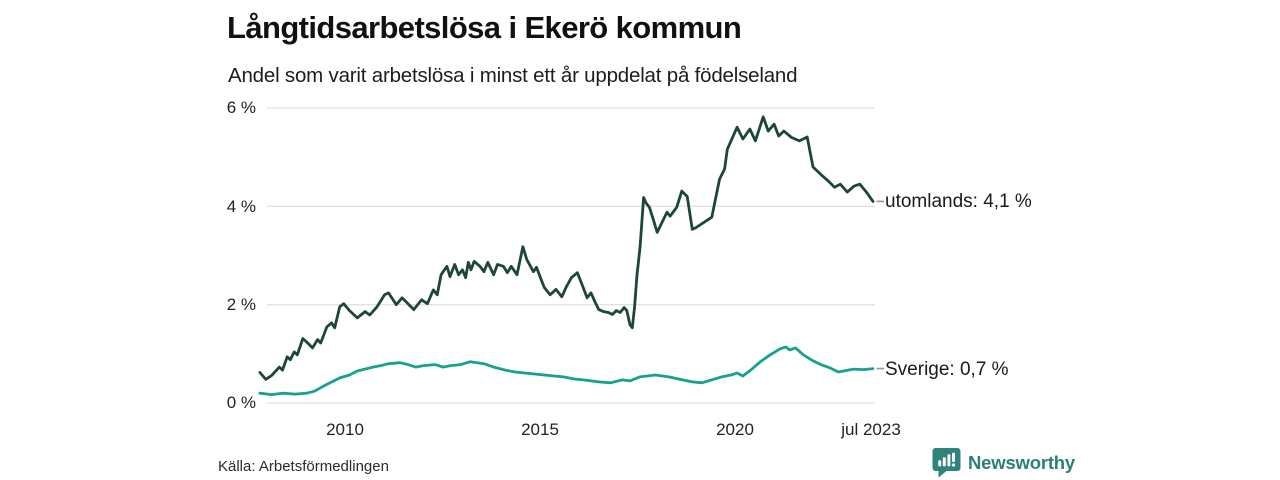  What do you see at coordinates (1021, 462) in the screenshot?
I see `brand-name: Newsworthy` at bounding box center [1021, 462].